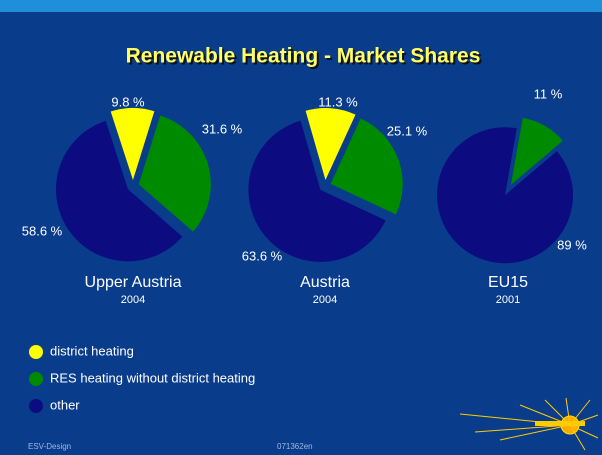  I want to click on value-label: 63.6 %, so click(262, 255).